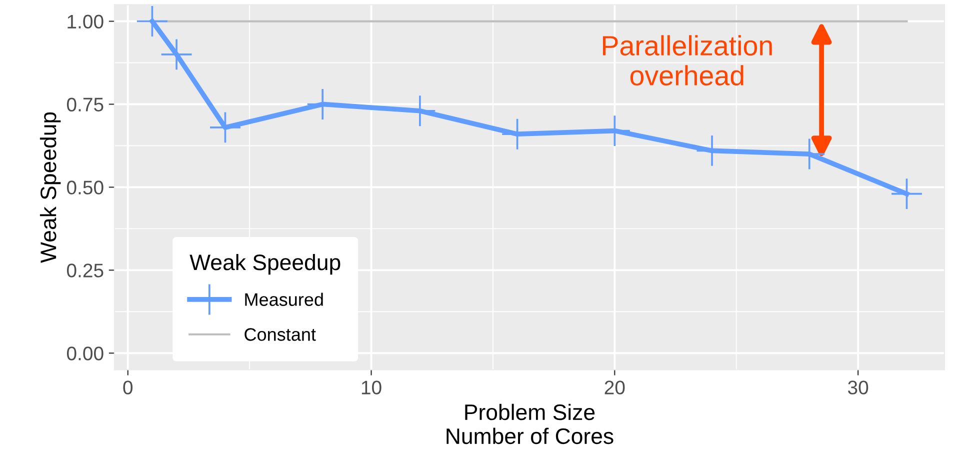  I want to click on x-tick-label: 10, so click(372, 387).